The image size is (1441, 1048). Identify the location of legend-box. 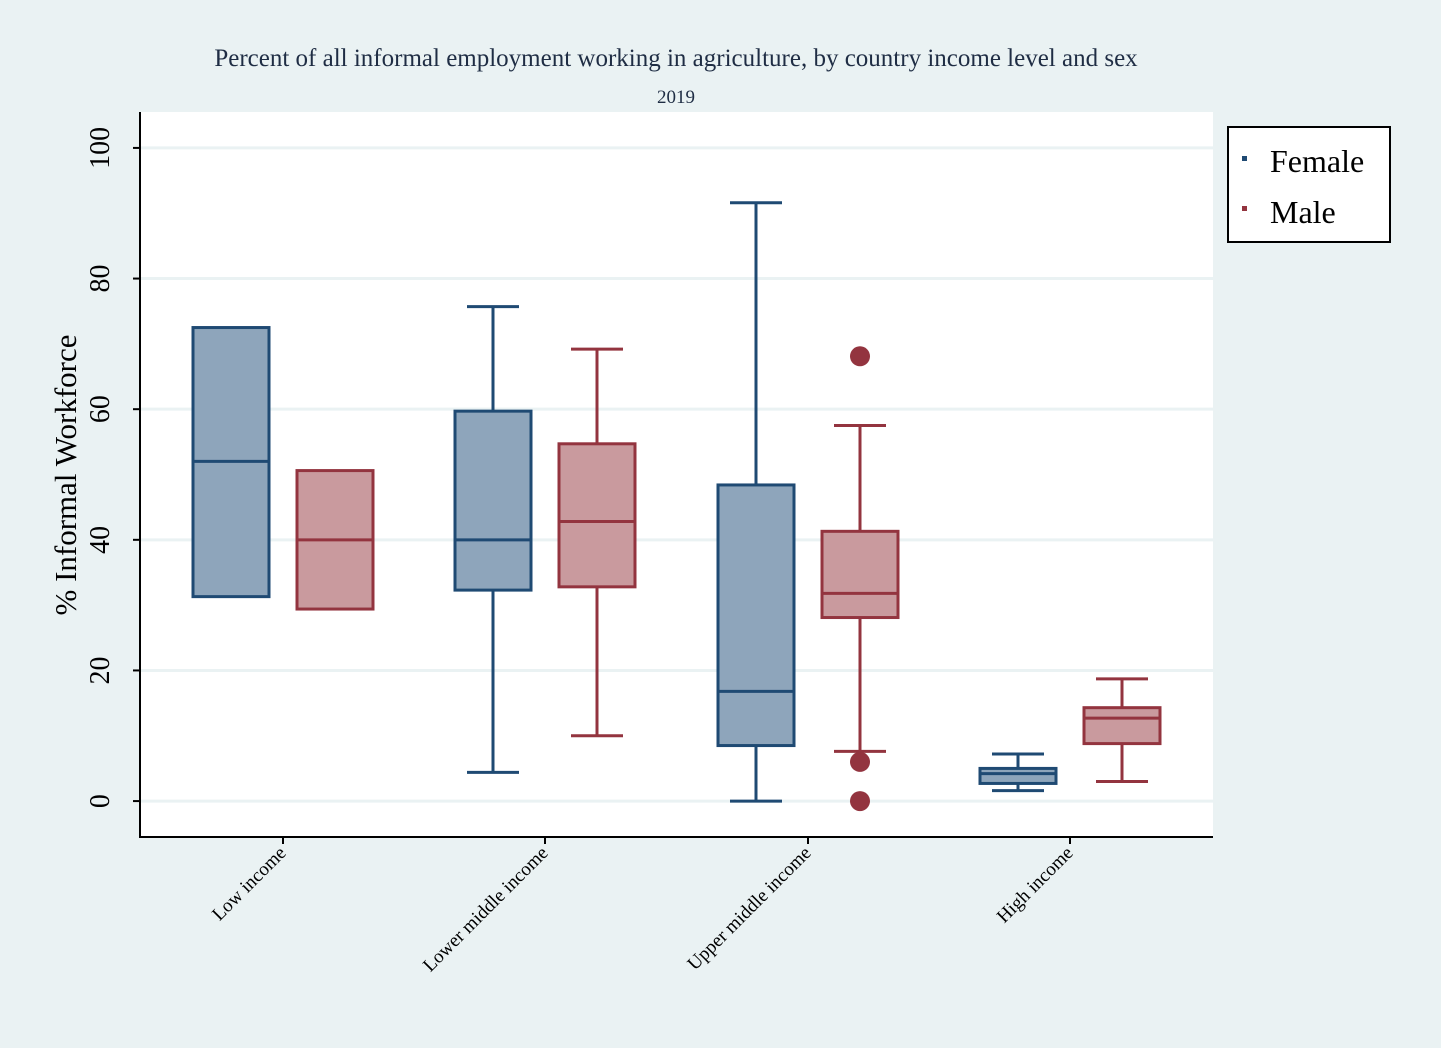
(1309, 184).